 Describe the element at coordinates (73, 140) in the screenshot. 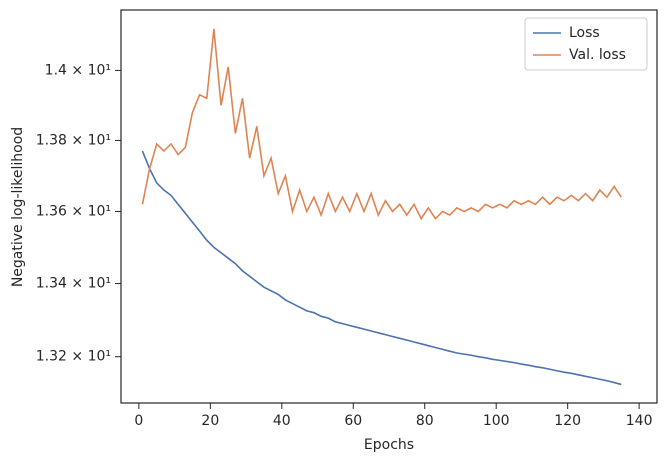

I see `y-tick-label: 1.38 × 10¹` at that location.